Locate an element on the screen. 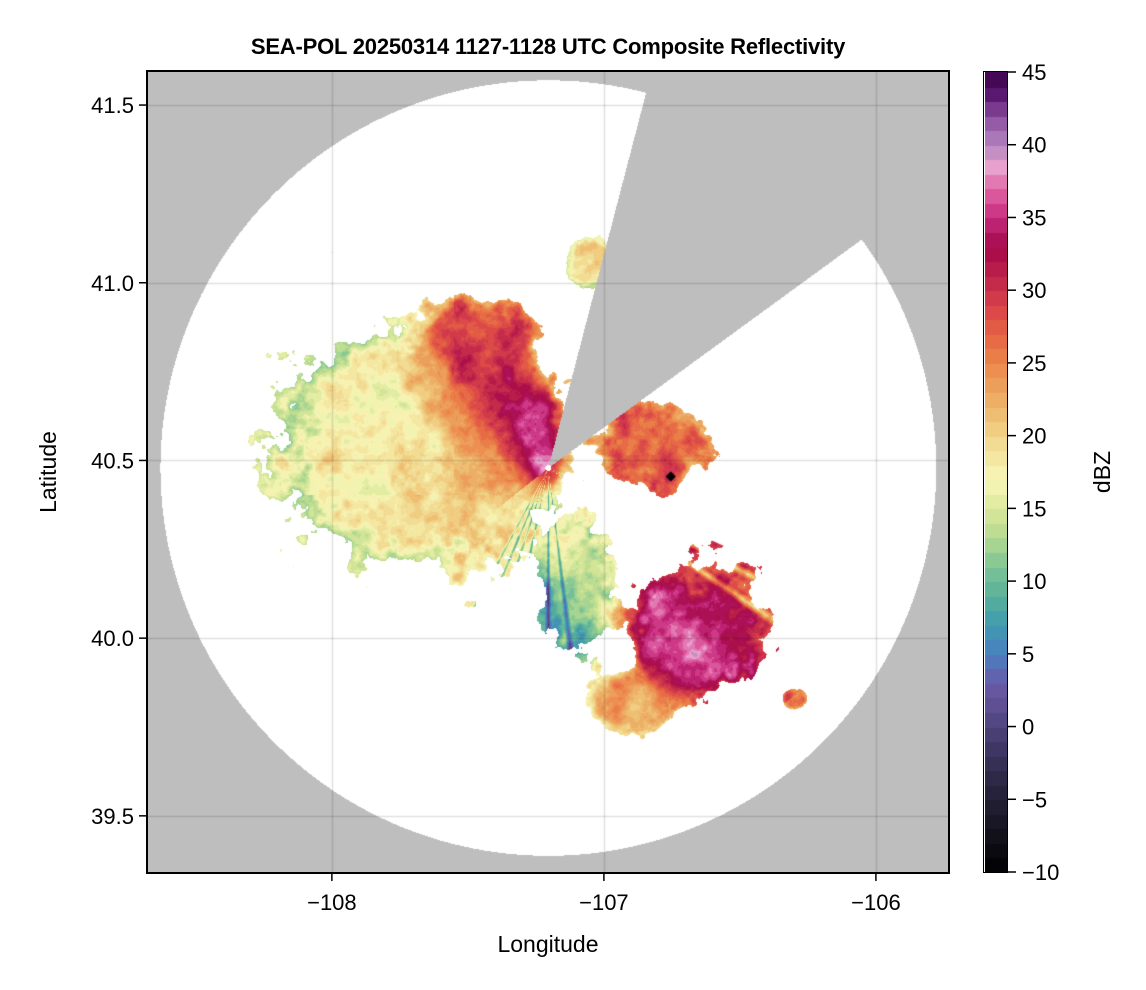 Image resolution: width=1146 pixels, height=990 pixels. y-tick-label: 39.5 is located at coordinates (112, 816).